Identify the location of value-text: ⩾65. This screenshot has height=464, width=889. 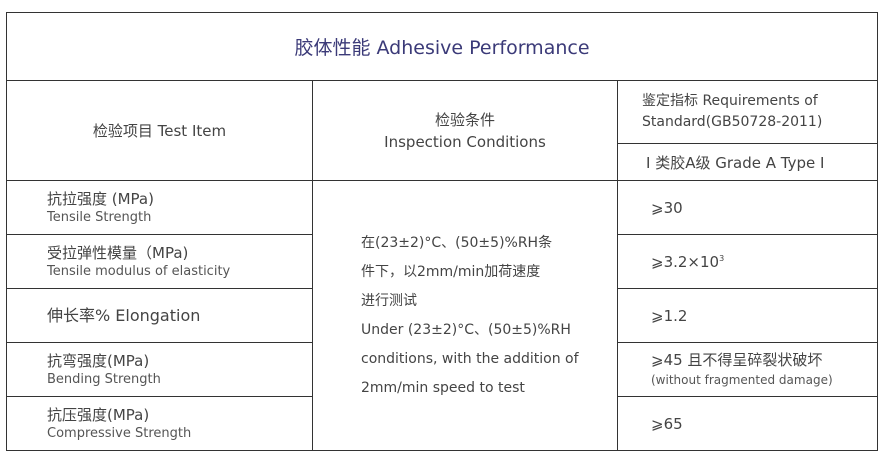
(667, 423).